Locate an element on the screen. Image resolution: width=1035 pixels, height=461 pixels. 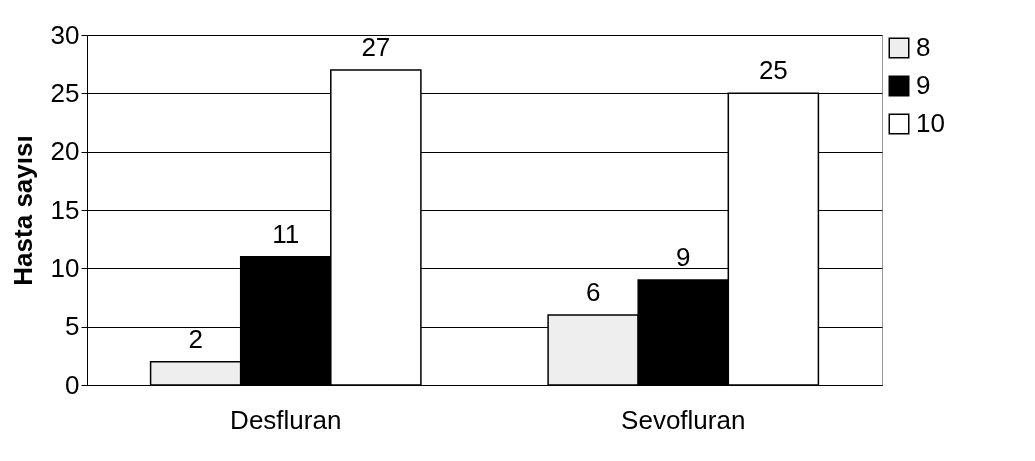
y-tick-label: 15 is located at coordinates (65, 209).